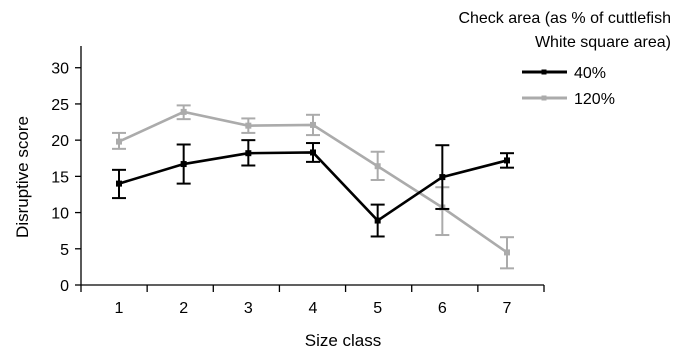  I want to click on x-tick-label-3: 3, so click(248, 308).